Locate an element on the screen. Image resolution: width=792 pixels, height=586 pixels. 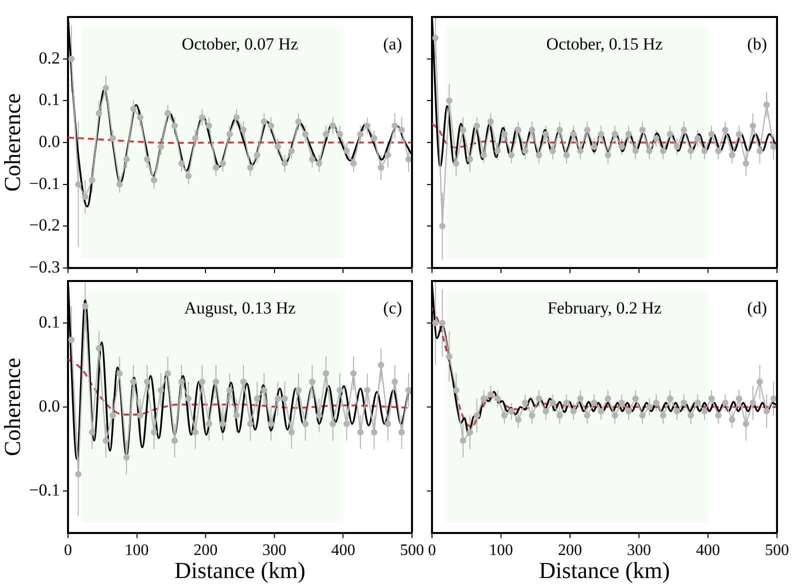
annotation: (d) is located at coordinates (757, 308).